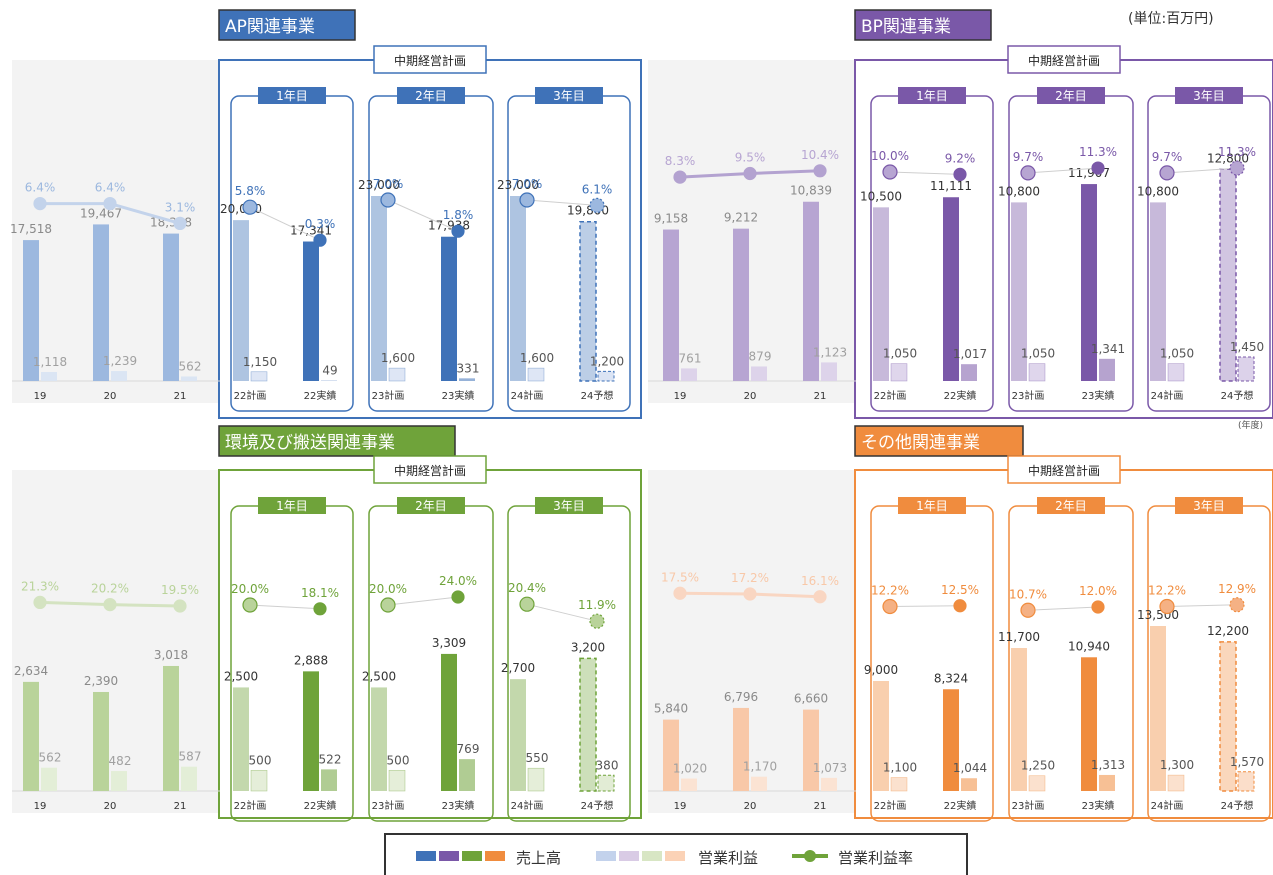  Describe the element at coordinates (110, 589) in the screenshot. I see `margin-value-label: 20.2%` at that location.